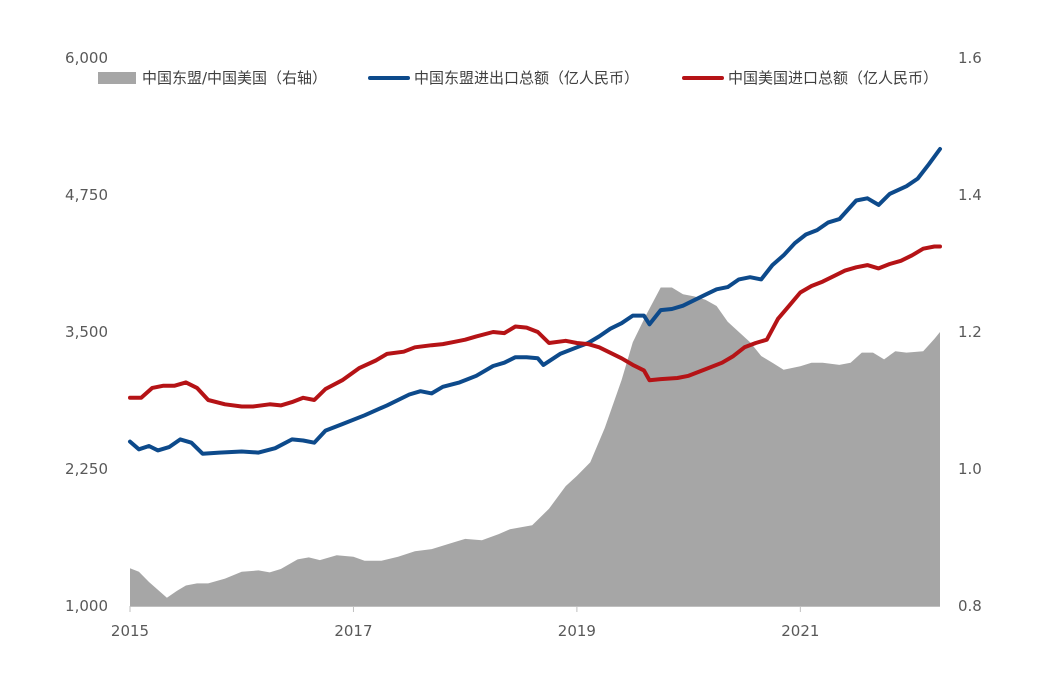  What do you see at coordinates (970, 469) in the screenshot?
I see `right-y-tick-label: 1.0` at bounding box center [970, 469].